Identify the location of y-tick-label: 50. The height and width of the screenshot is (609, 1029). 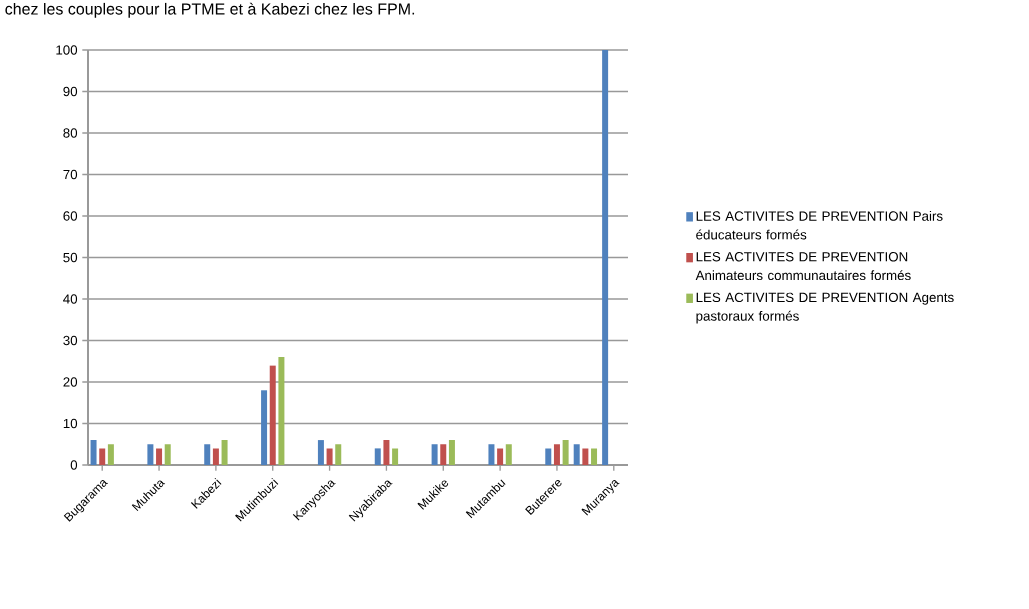
(70, 257).